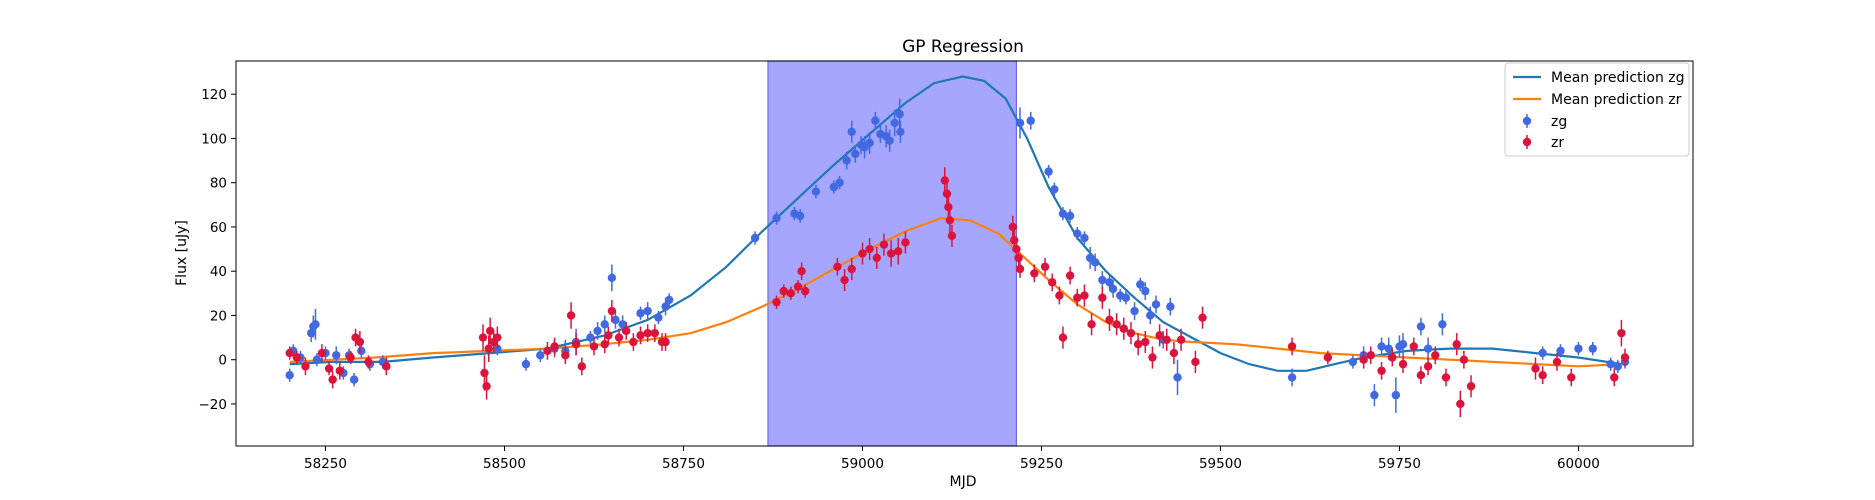 This screenshot has width=1875, height=500. What do you see at coordinates (683, 464) in the screenshot?
I see `x-tick-label: 58750` at bounding box center [683, 464].